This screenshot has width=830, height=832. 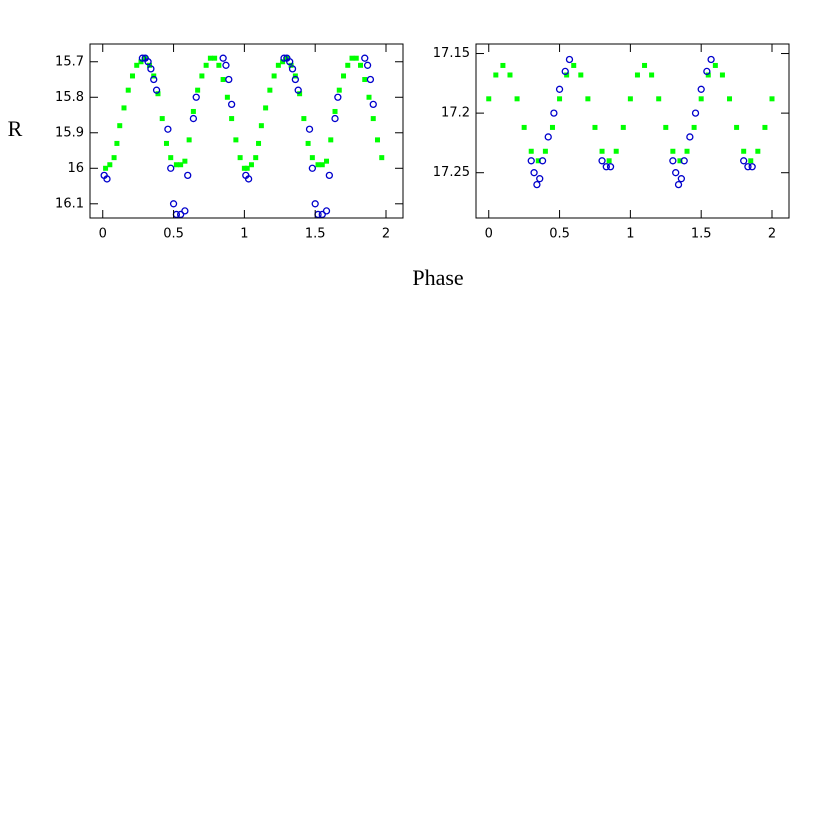 I want to click on y-tick-label: 15.9, so click(x=69, y=132).